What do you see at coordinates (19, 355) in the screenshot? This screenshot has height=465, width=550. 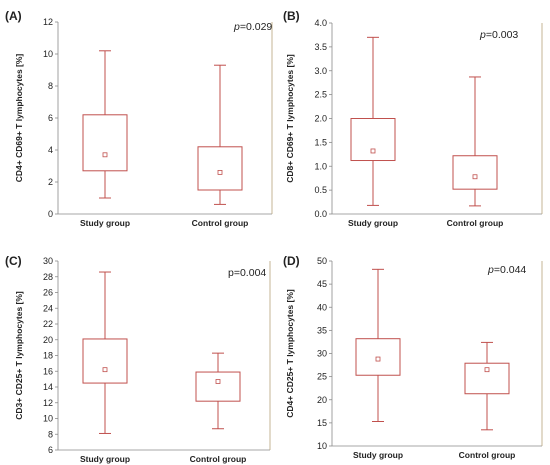 I see `y-axis-title: CD3+ CD25+ T lymphocytes [%]` at bounding box center [19, 355].